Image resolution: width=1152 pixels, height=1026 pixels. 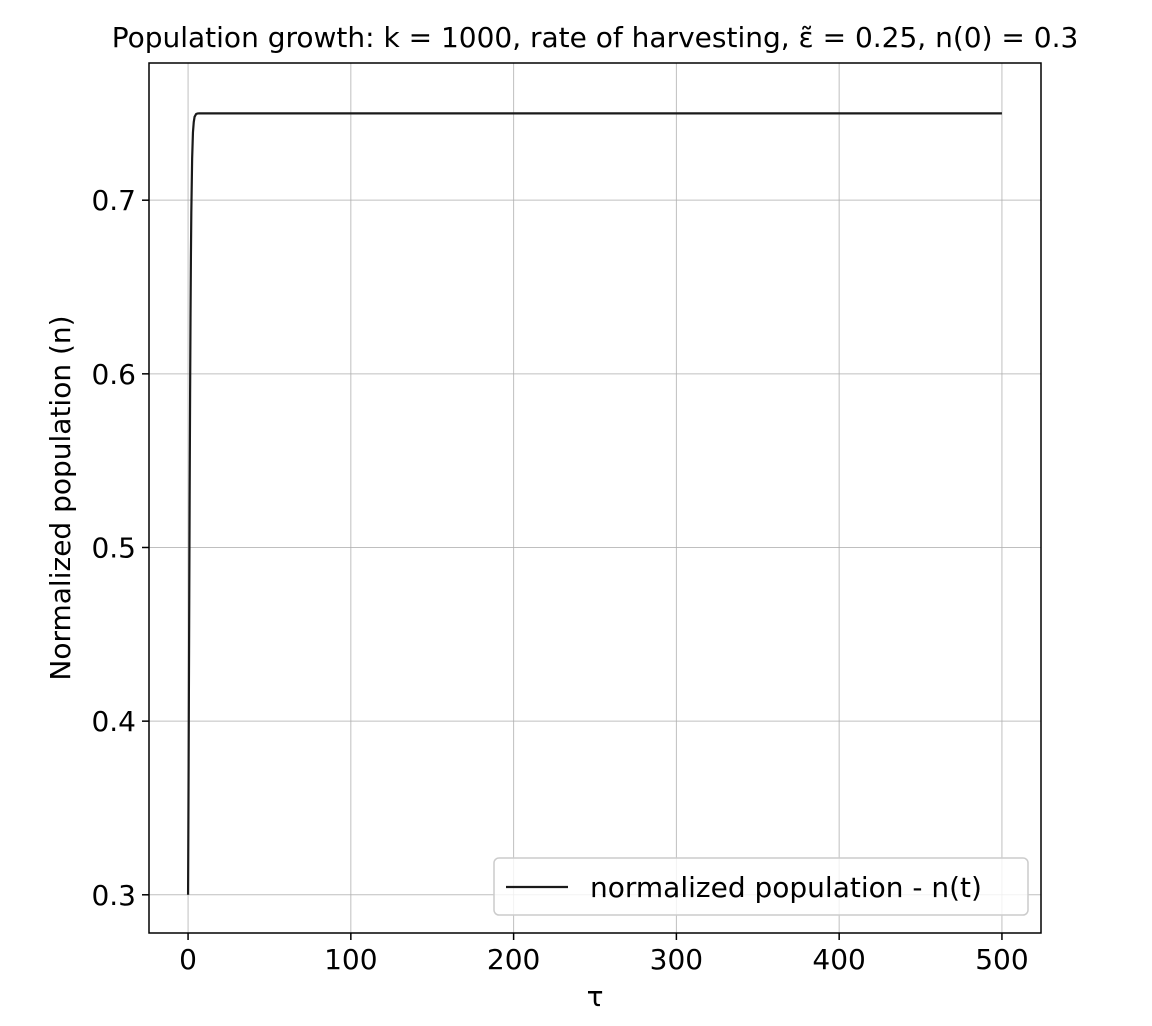 I want to click on legend-box, so click(x=761, y=886).